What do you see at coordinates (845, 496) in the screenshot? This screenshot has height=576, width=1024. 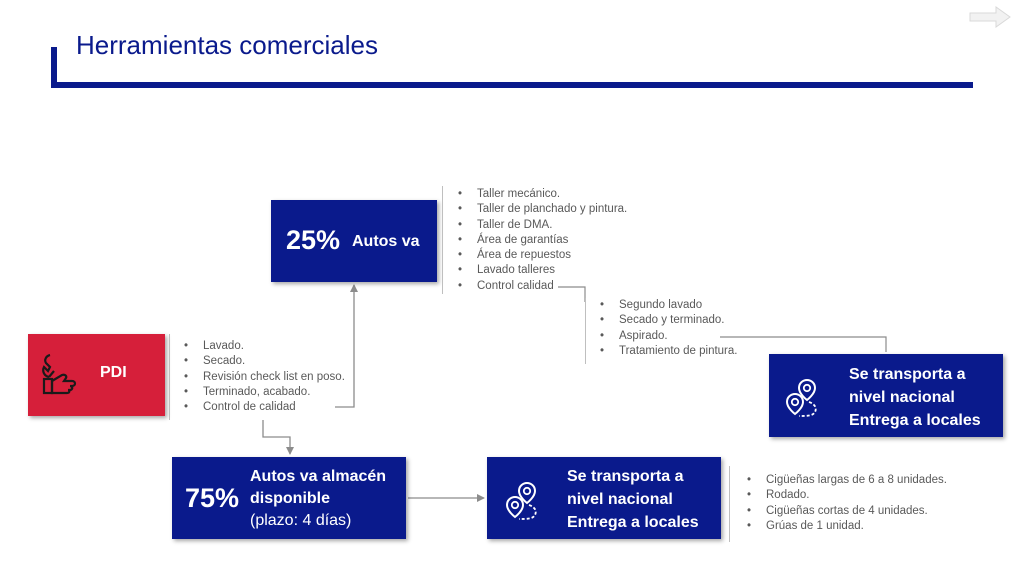 I see `list-item: Rodado.` at bounding box center [845, 496].